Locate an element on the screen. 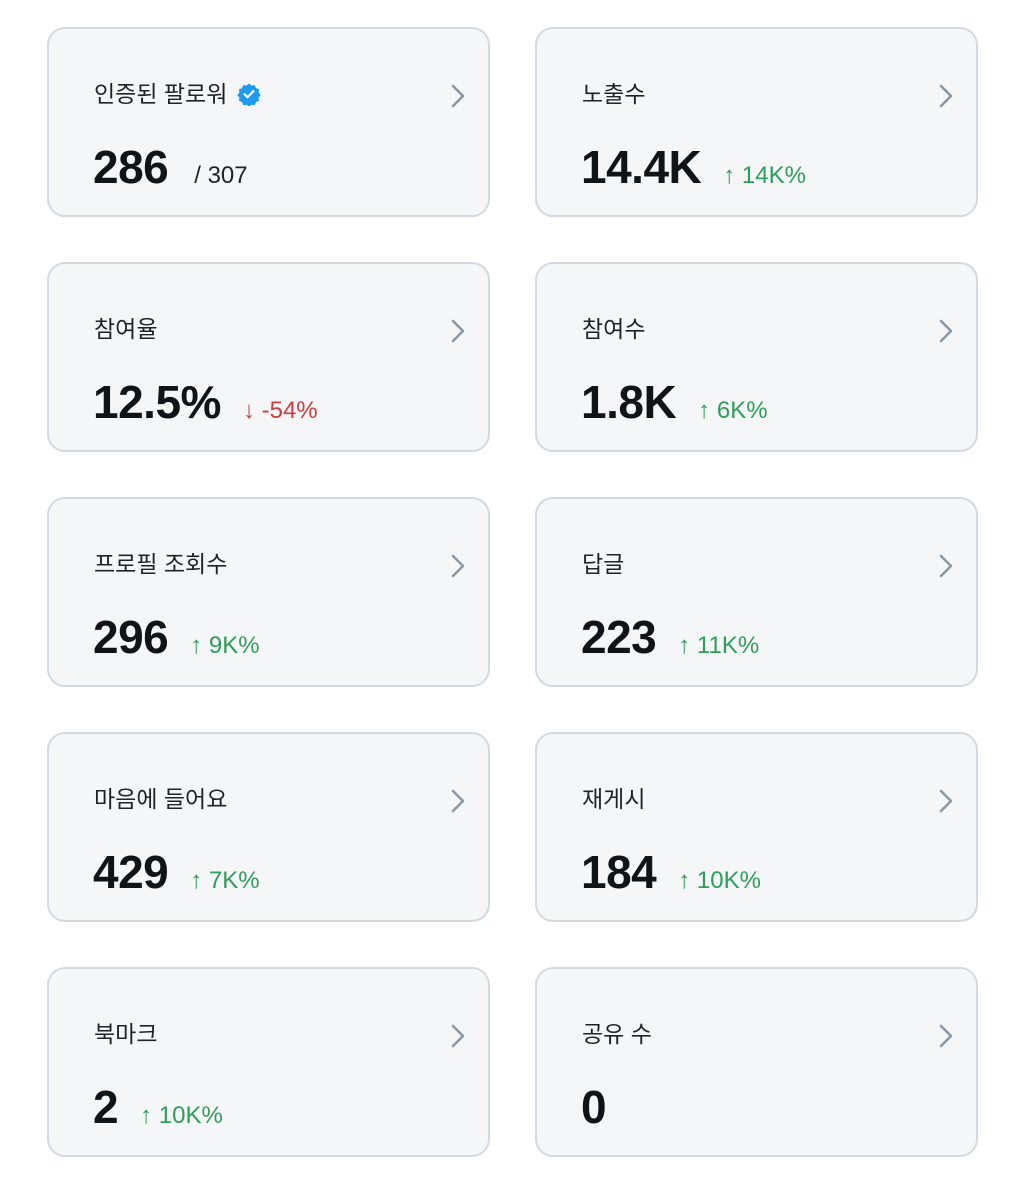 This screenshot has height=1200, width=1024. card-label: 인증된 팔로워 is located at coordinates (161, 94).